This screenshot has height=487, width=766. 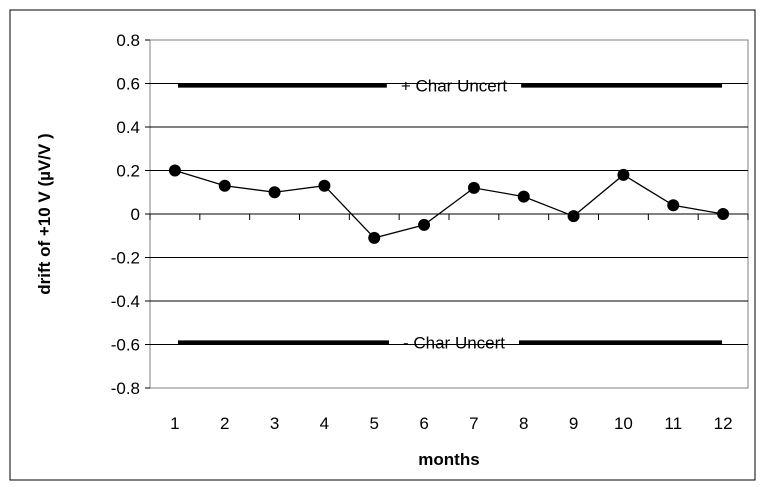 I want to click on x-tick-label: 12, so click(x=723, y=423).